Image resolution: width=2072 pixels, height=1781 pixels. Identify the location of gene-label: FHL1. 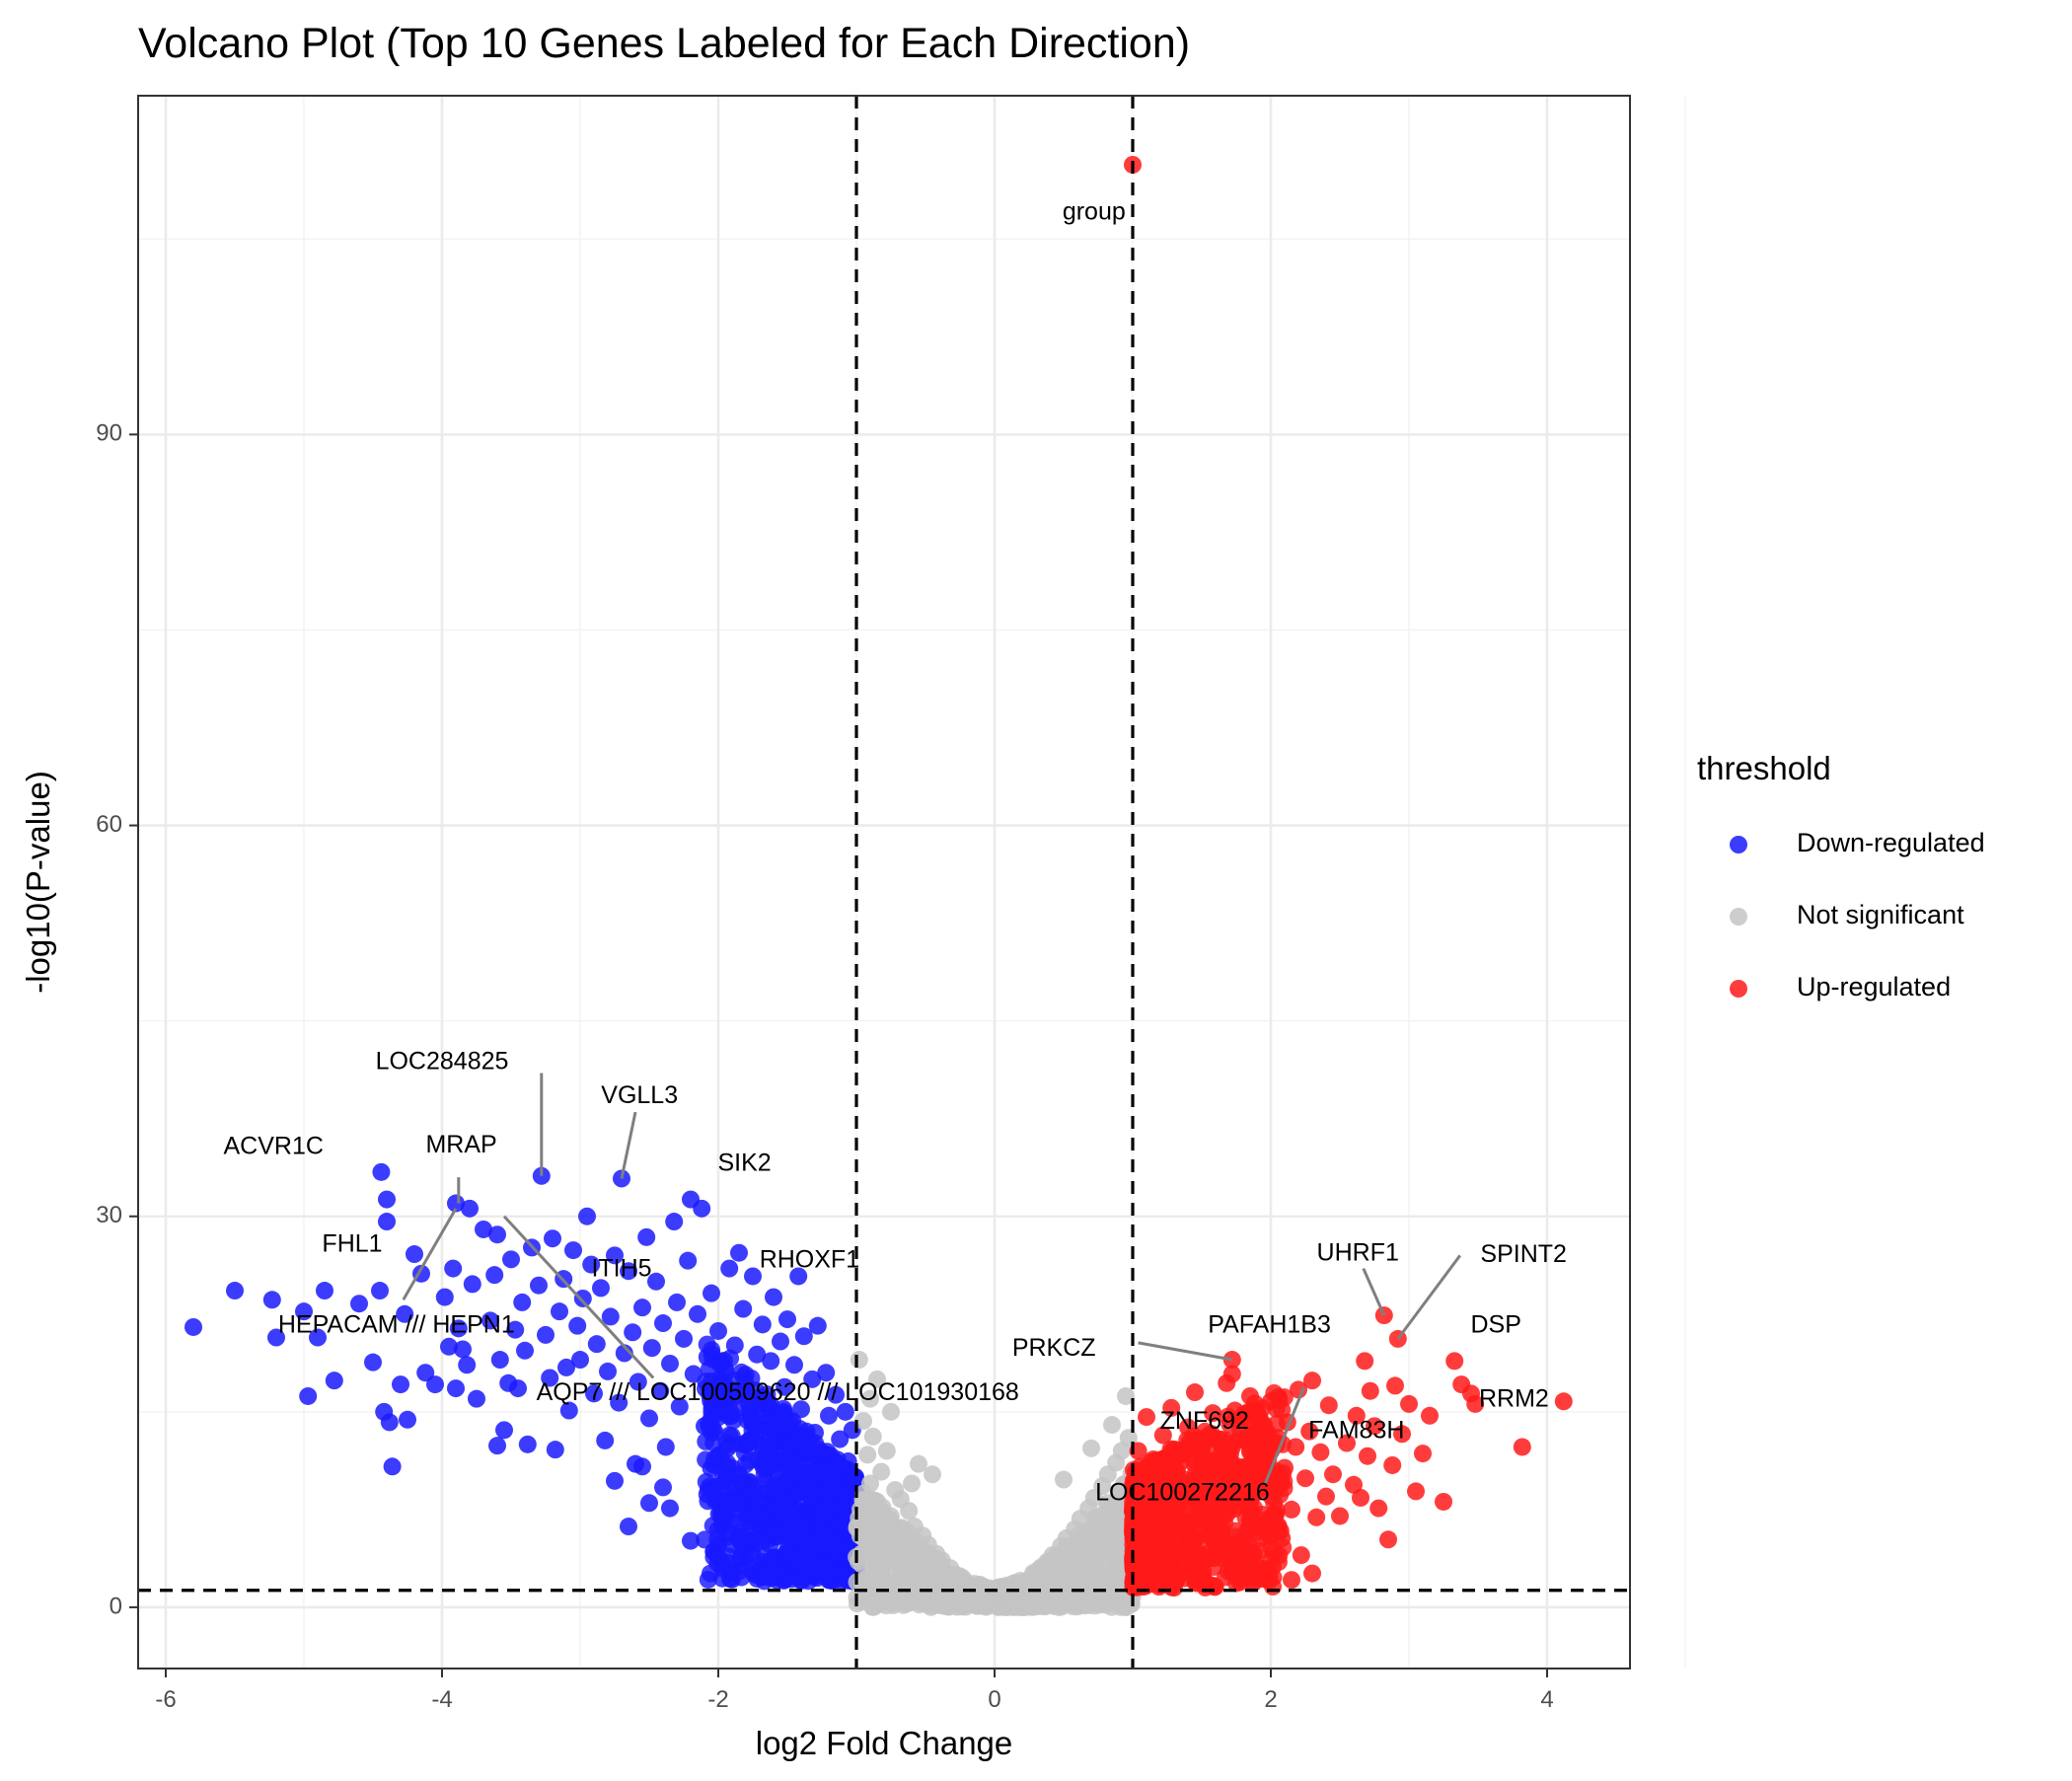
(352, 1243).